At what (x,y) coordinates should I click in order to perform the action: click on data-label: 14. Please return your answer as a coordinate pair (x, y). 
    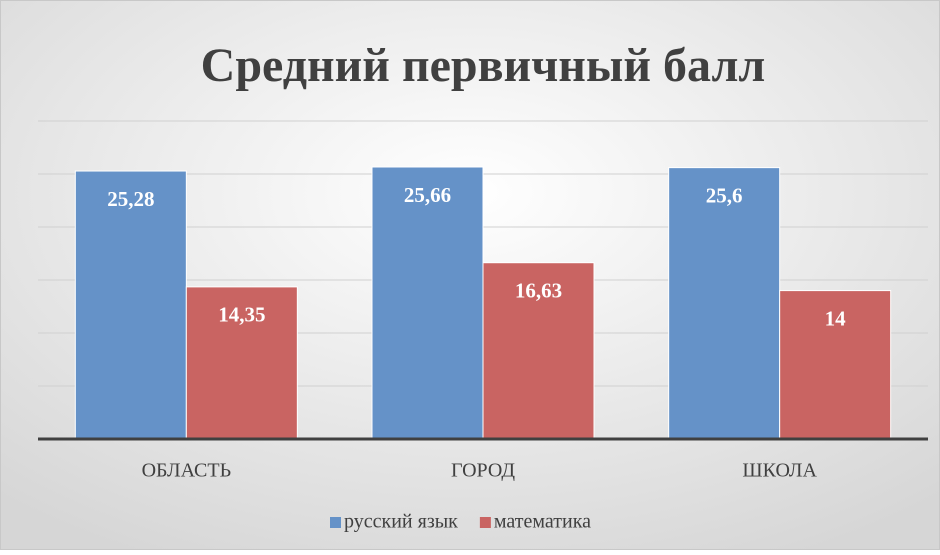
    Looking at the image, I should click on (836, 318).